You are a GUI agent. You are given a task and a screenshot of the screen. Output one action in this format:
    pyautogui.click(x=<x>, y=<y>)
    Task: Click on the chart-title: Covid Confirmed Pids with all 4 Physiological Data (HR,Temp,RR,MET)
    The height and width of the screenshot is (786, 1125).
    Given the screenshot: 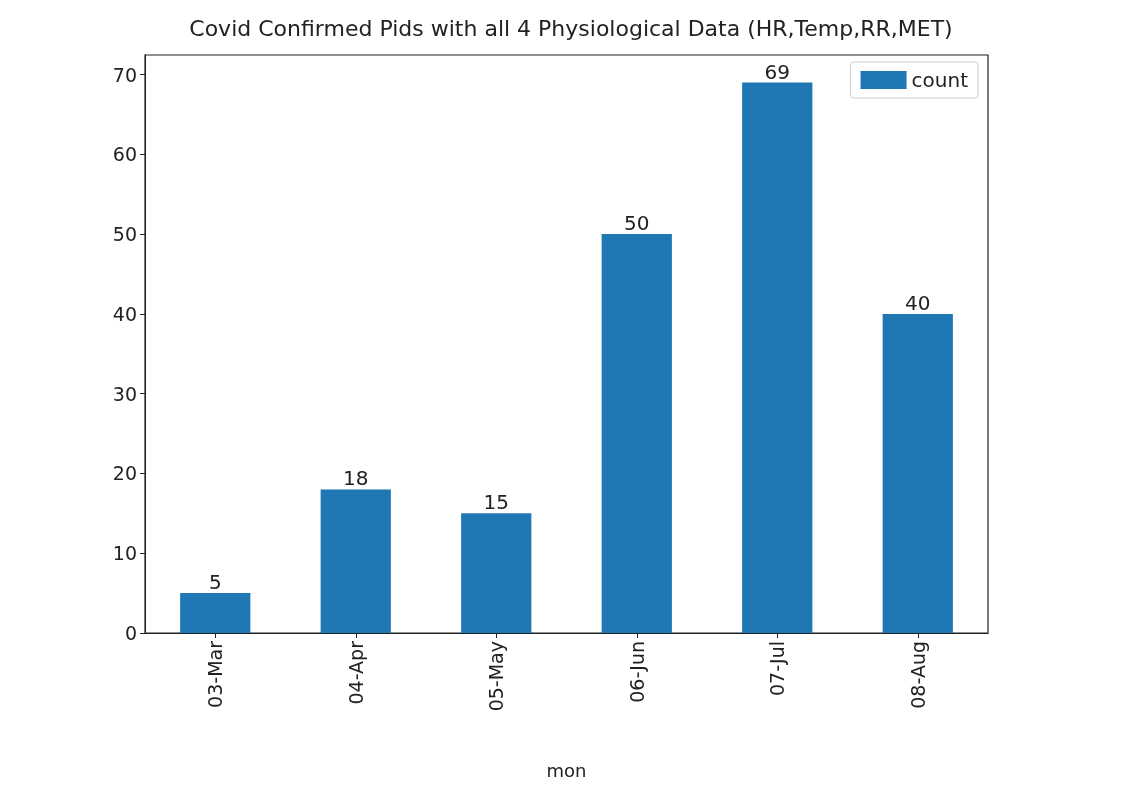 What is the action you would take?
    pyautogui.click(x=571, y=28)
    